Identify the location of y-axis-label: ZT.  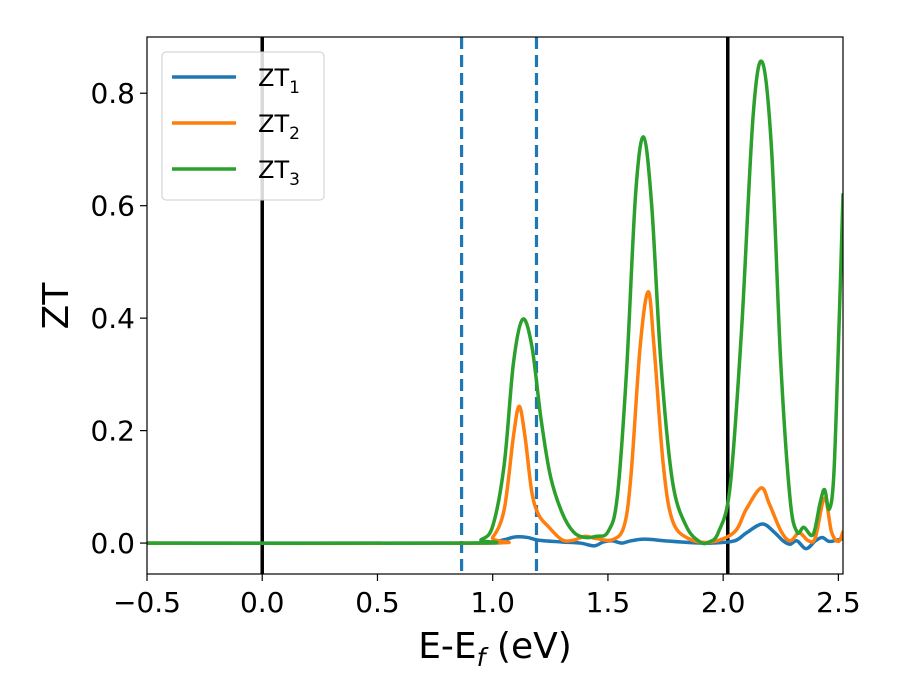
(56, 306).